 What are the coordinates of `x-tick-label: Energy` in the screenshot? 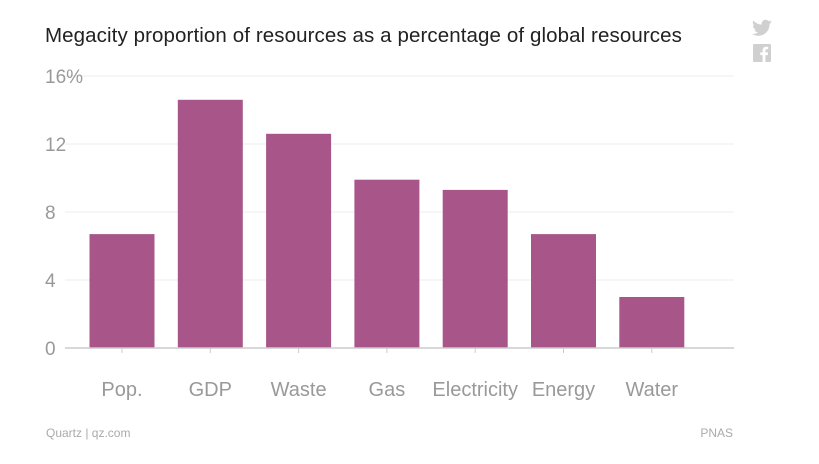 It's located at (563, 390).